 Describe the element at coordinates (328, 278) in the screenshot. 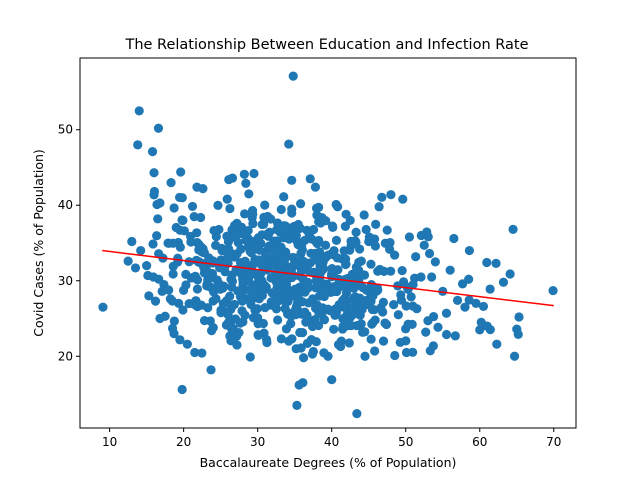

I see `trend-line` at that location.